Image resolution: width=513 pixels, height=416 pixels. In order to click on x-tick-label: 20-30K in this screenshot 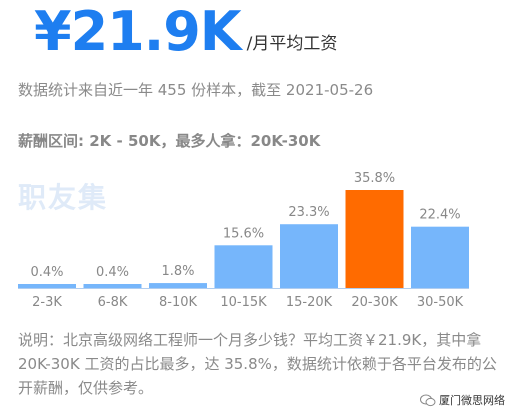, I will do `click(374, 302)`.